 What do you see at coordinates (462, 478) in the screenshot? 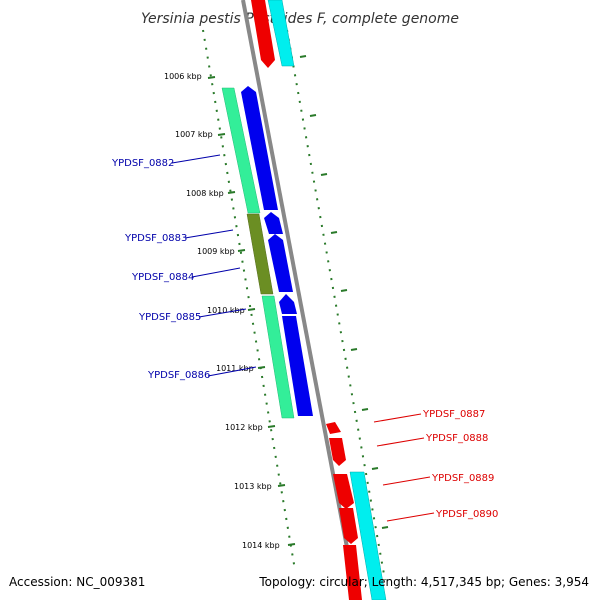
I see `gene-label-reverse: YPDSF_0889` at bounding box center [462, 478].